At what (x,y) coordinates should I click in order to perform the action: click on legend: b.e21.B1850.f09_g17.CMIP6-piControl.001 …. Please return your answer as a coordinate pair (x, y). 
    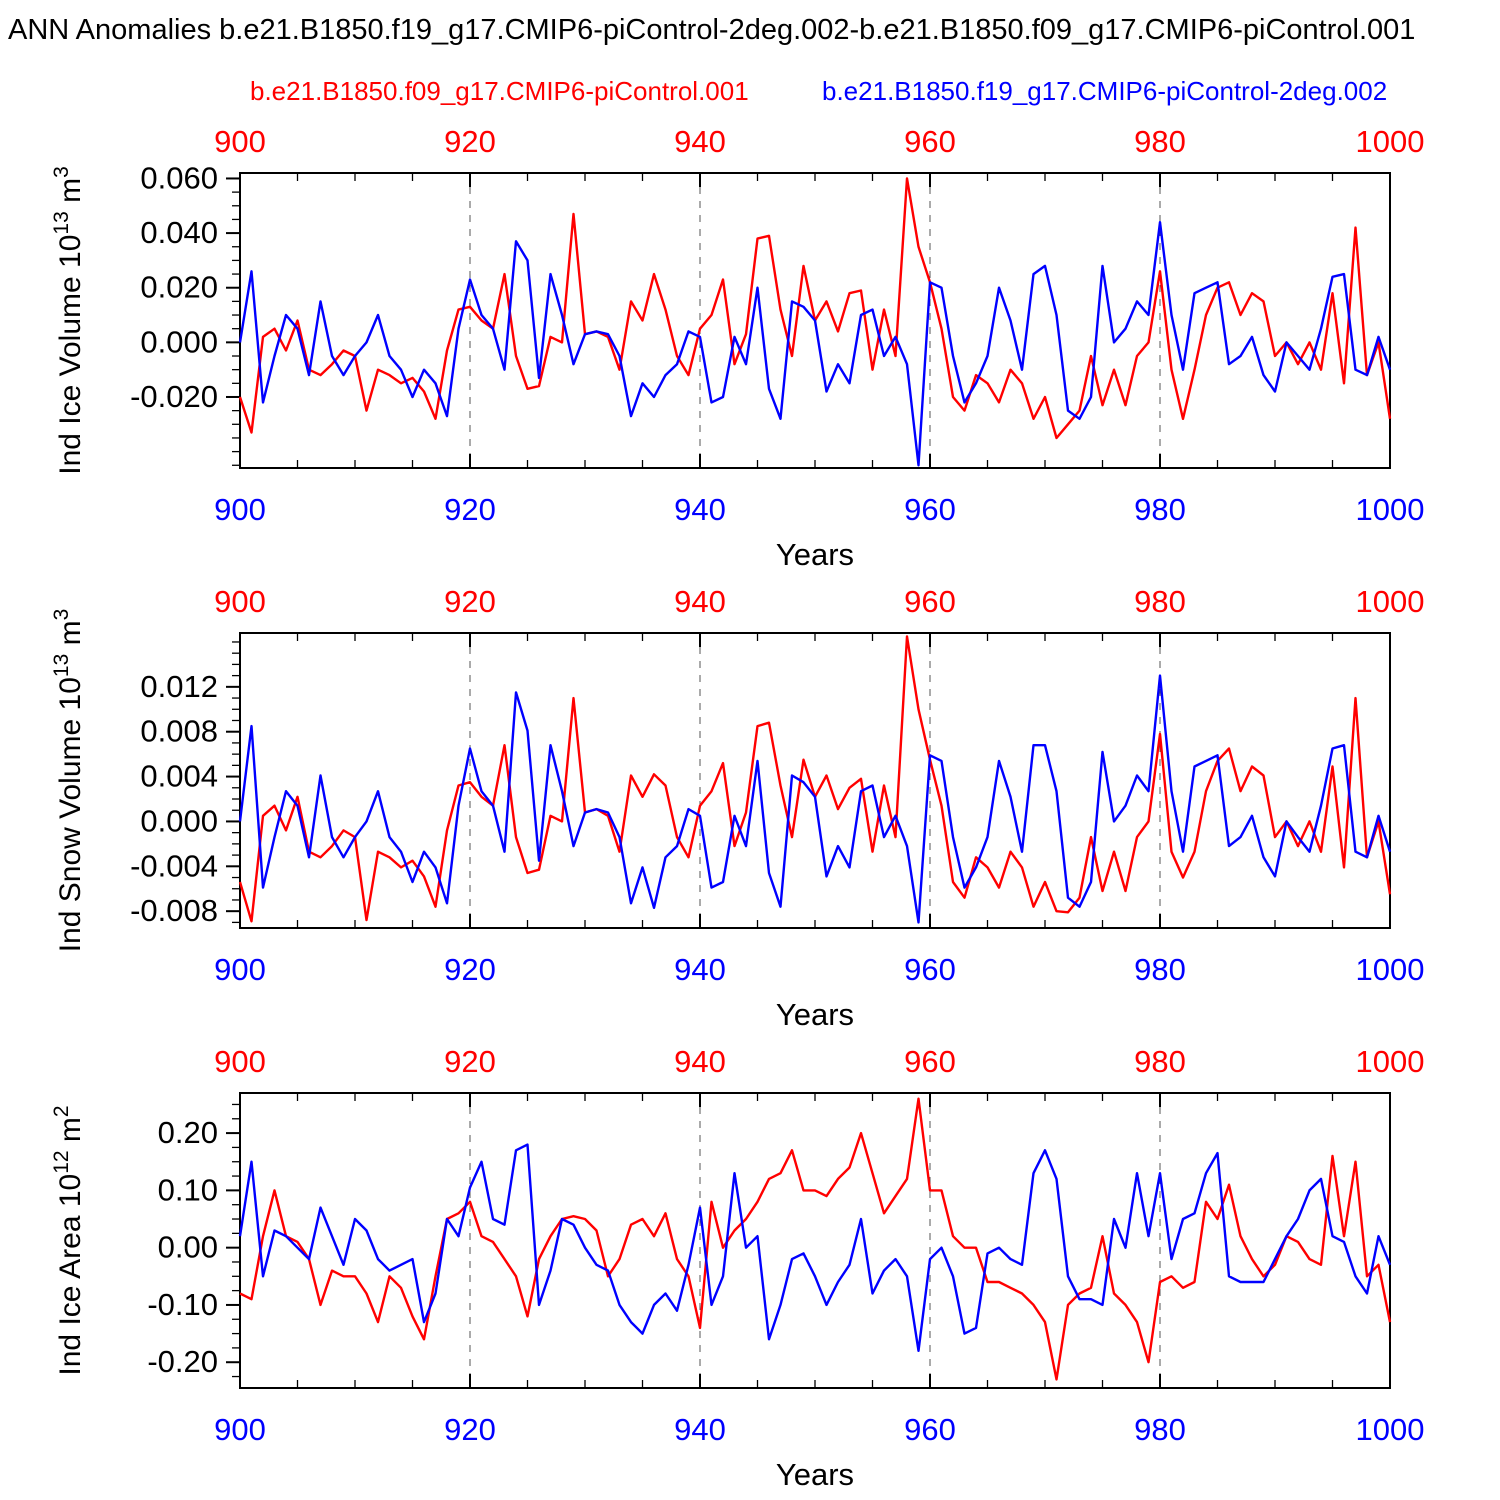
    Looking at the image, I should click on (750, 96).